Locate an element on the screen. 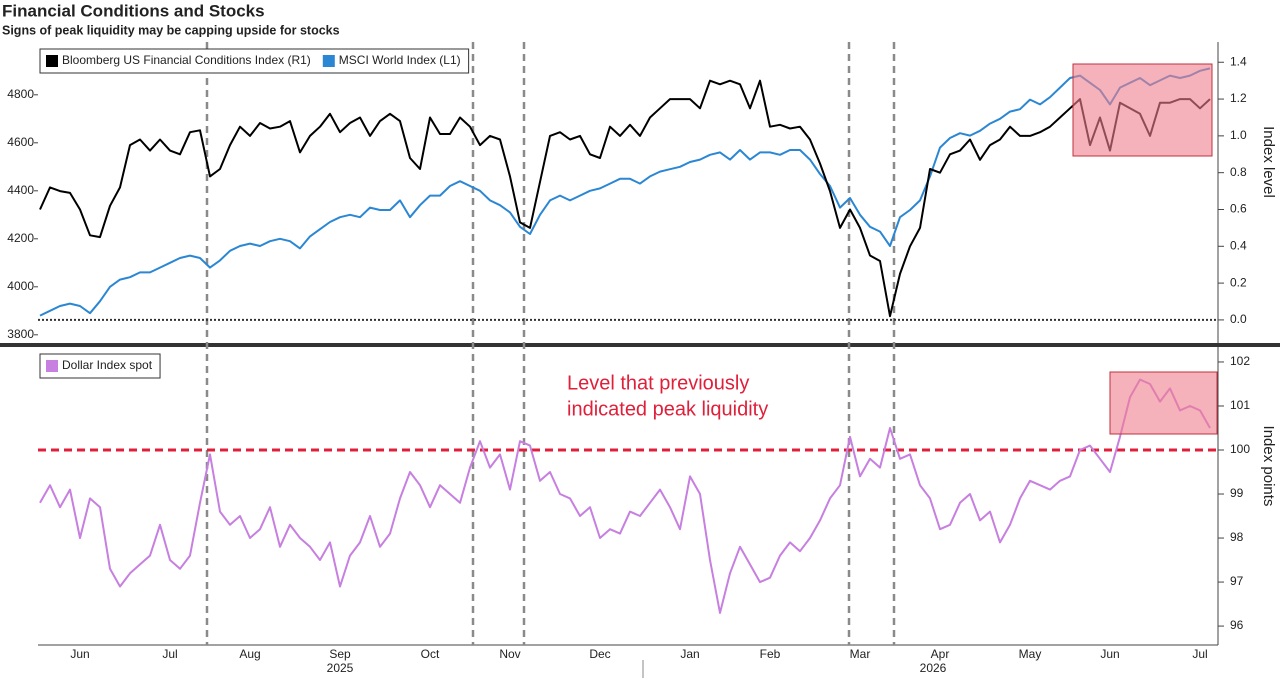 This screenshot has width=1280, height=681. y2-tick-label: 1.2 is located at coordinates (1238, 98).